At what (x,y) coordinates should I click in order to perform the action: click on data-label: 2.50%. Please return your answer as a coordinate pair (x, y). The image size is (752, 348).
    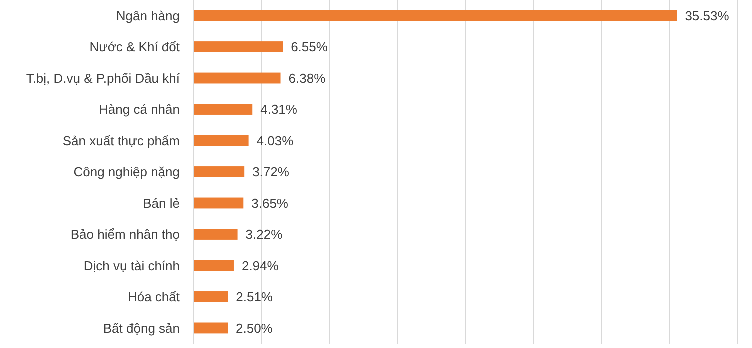
    Looking at the image, I should click on (255, 328).